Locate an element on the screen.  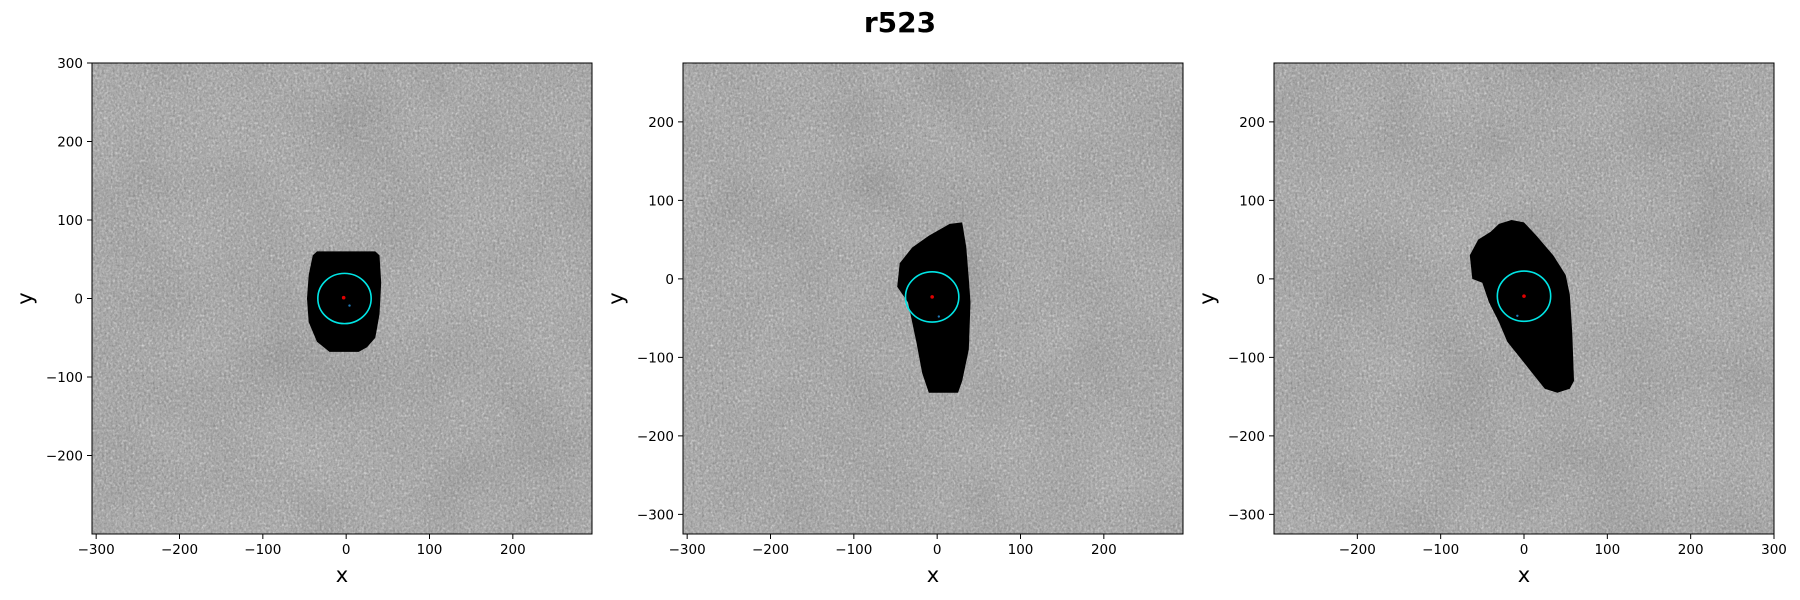
x-tick-label: 300 is located at coordinates (1774, 550).